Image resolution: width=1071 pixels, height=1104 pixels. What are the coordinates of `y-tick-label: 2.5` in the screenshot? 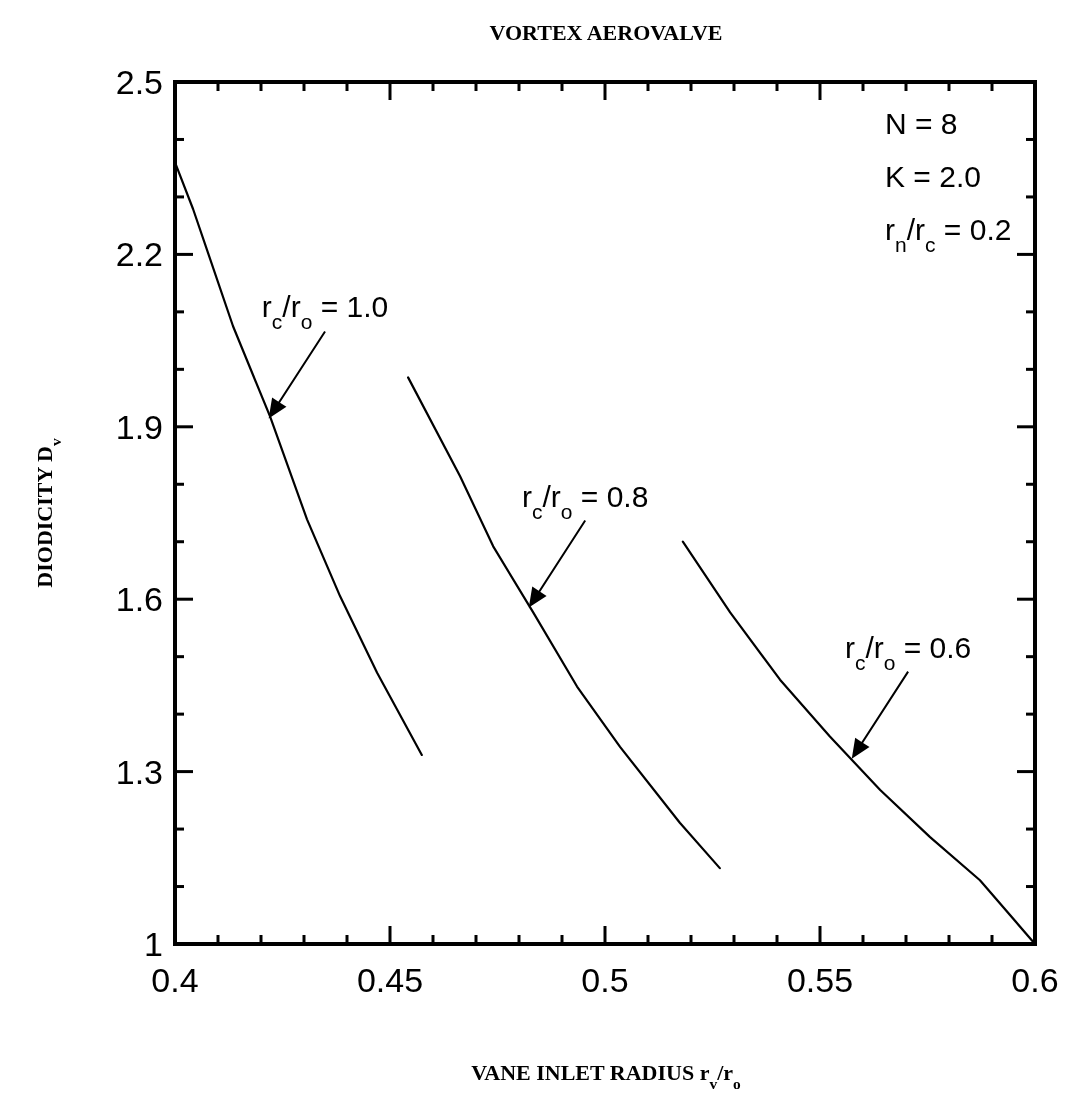 It's located at (139, 82).